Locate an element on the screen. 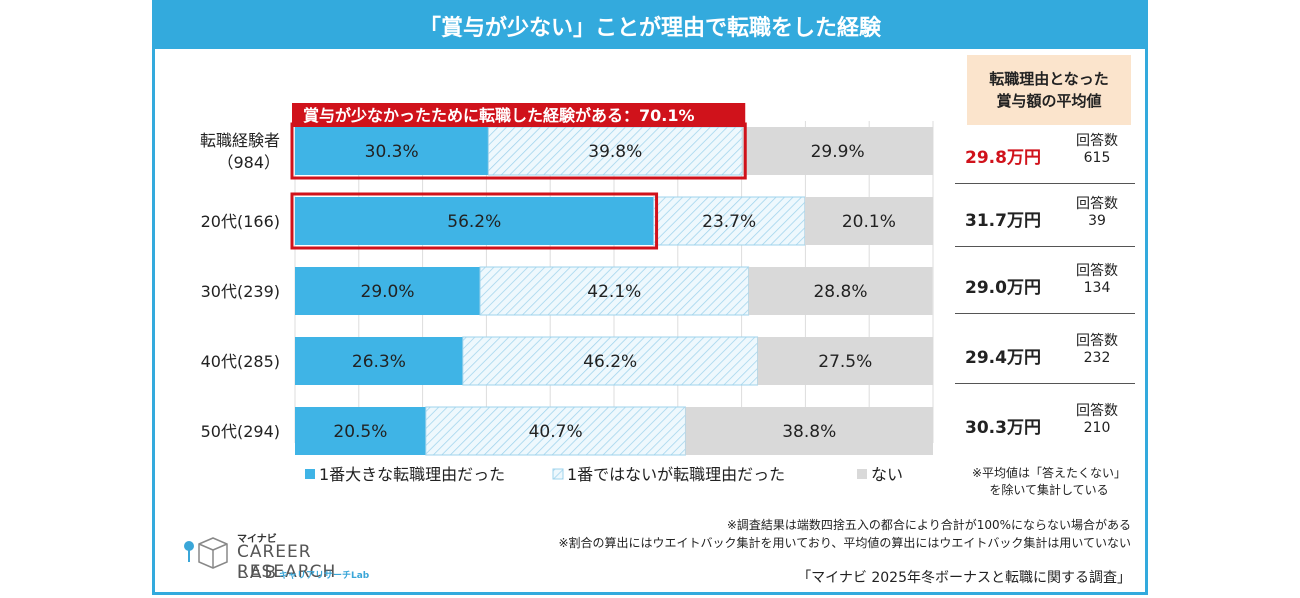 The image size is (1300, 598). logo-line1: CAREER RESEARCH is located at coordinates (287, 562).